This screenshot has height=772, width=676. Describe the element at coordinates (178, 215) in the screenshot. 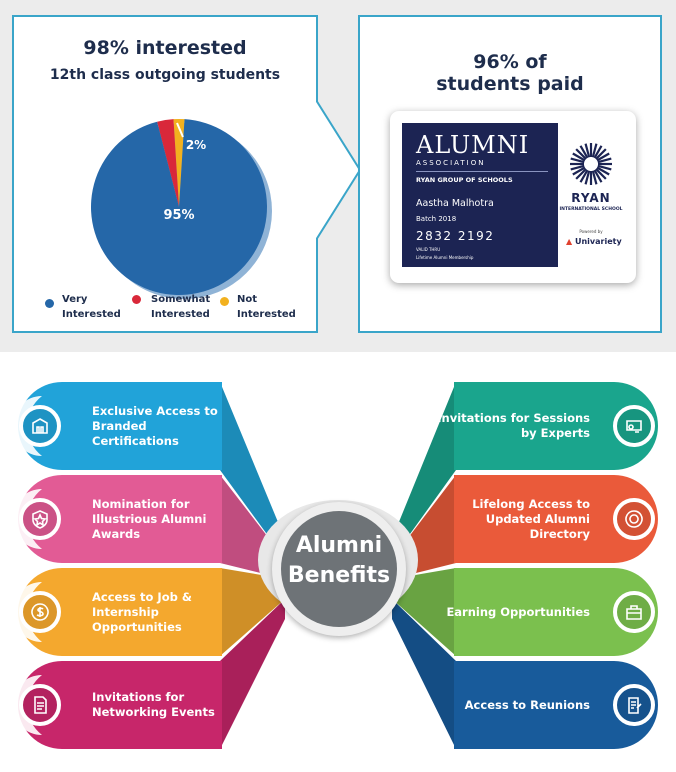

I see `pie-label-main: 95%` at that location.